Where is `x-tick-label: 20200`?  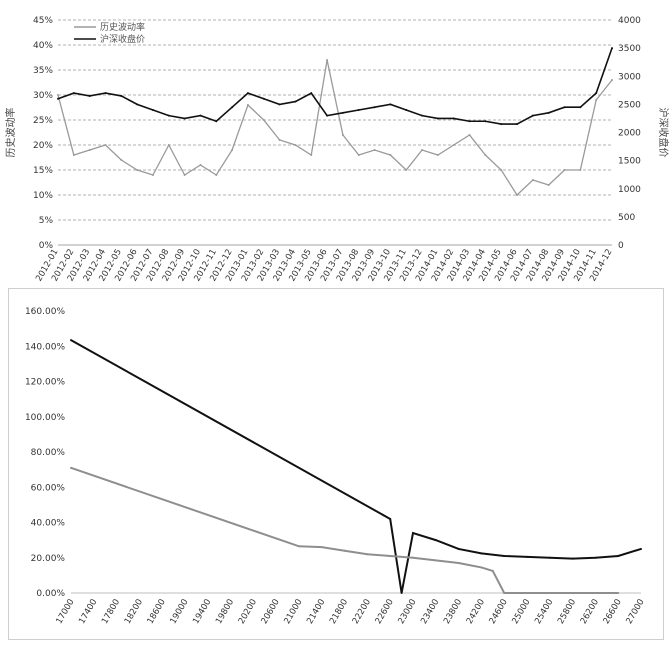 x-tick-label: 20200 is located at coordinates (248, 612).